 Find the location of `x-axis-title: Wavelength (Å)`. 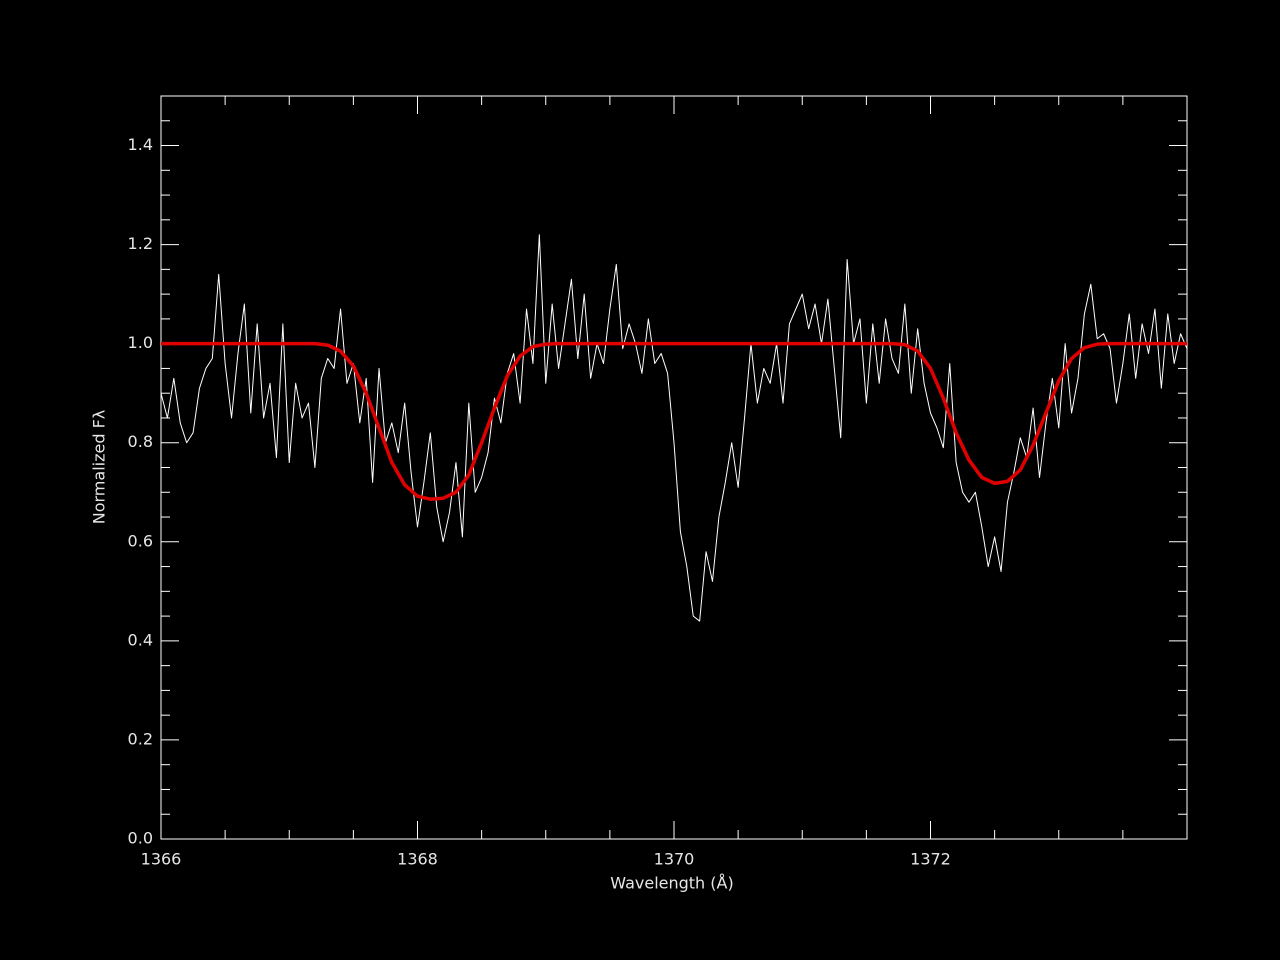

x-axis-title: Wavelength (Å) is located at coordinates (671, 883).